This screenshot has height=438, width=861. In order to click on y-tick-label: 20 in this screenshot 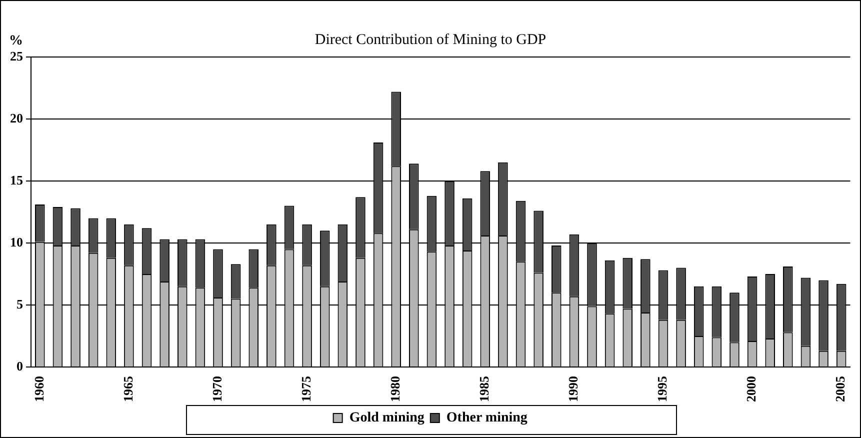, I will do `click(16, 118)`.